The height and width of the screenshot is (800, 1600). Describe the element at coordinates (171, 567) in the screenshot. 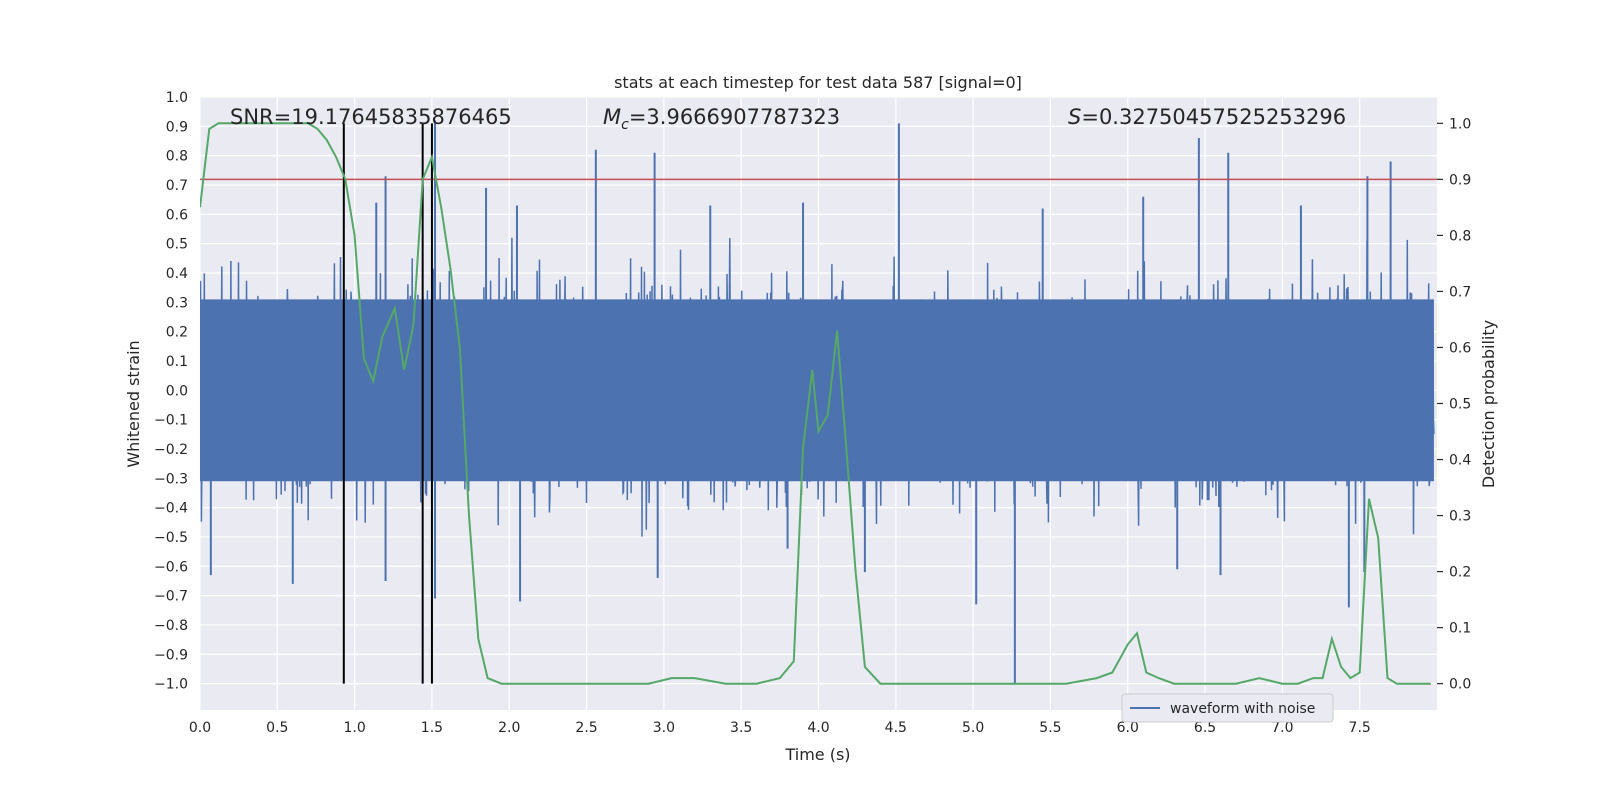

I see `y-tick-label: −0.6` at that location.